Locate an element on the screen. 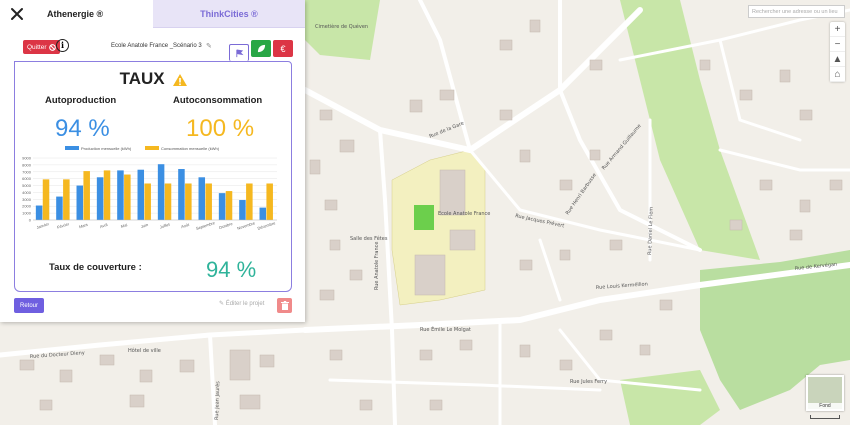  delete-button is located at coordinates (284, 305).